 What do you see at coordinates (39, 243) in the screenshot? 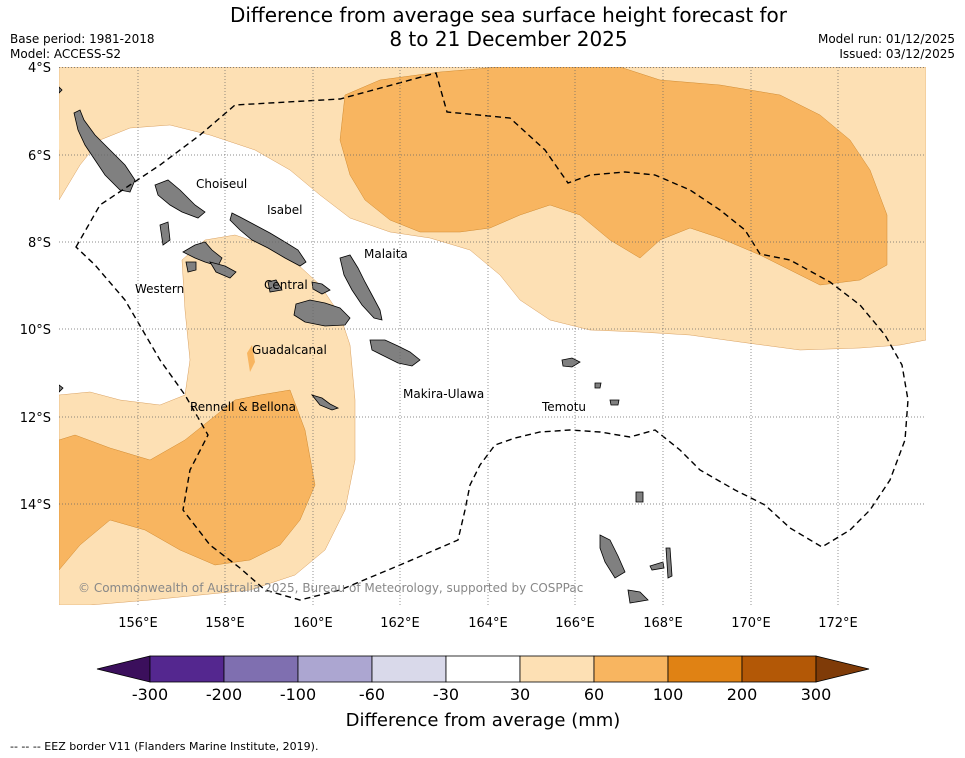
I see `lat-label-8s: 8°S` at bounding box center [39, 243].